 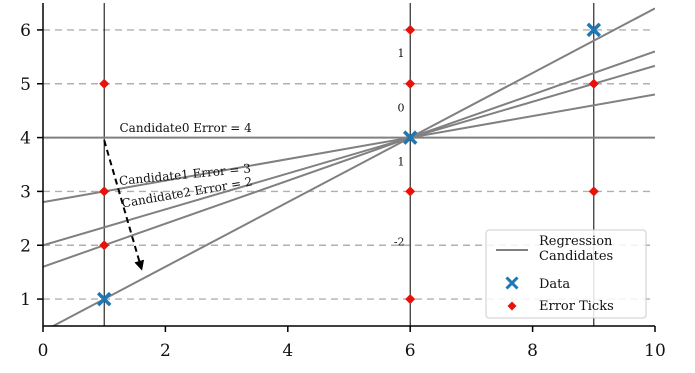 I want to click on legend-x-marker, so click(x=512, y=283).